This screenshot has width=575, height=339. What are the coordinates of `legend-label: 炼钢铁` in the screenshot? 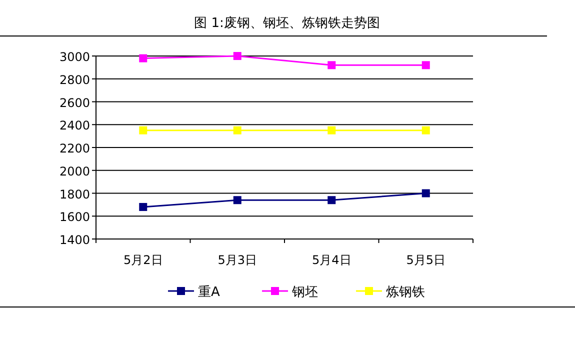 It's located at (405, 292).